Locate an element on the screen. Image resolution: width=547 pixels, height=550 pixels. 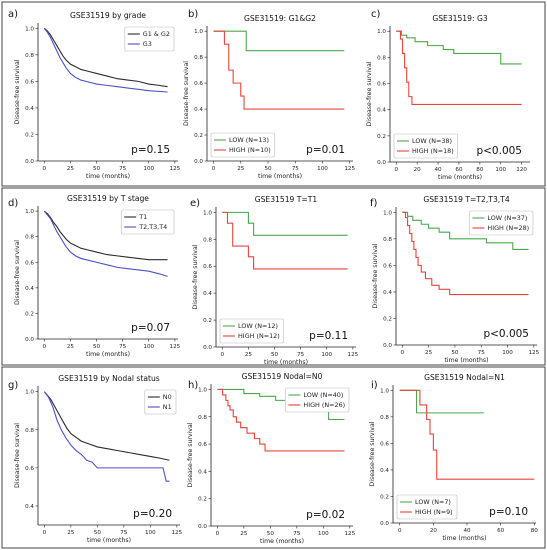
legend-label: G1 & G2 is located at coordinates (156, 34).